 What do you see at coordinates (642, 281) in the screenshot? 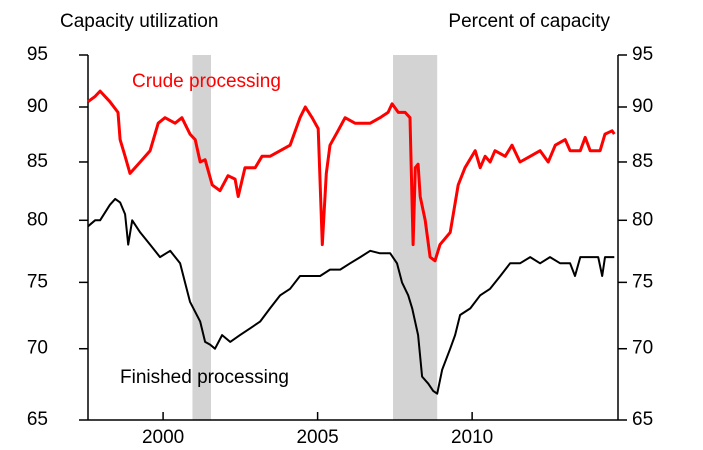
I see `y2-tick-label: 75` at bounding box center [642, 281].